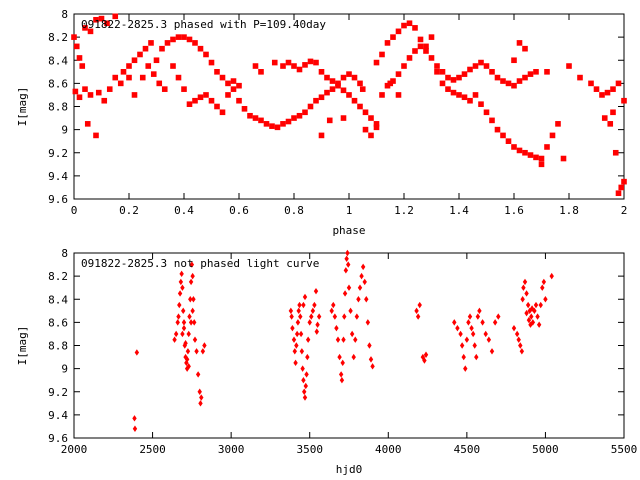 Image resolution: width=640 pixels, height=480 pixels. I want to click on x-tick-label: 0.4, so click(184, 210).